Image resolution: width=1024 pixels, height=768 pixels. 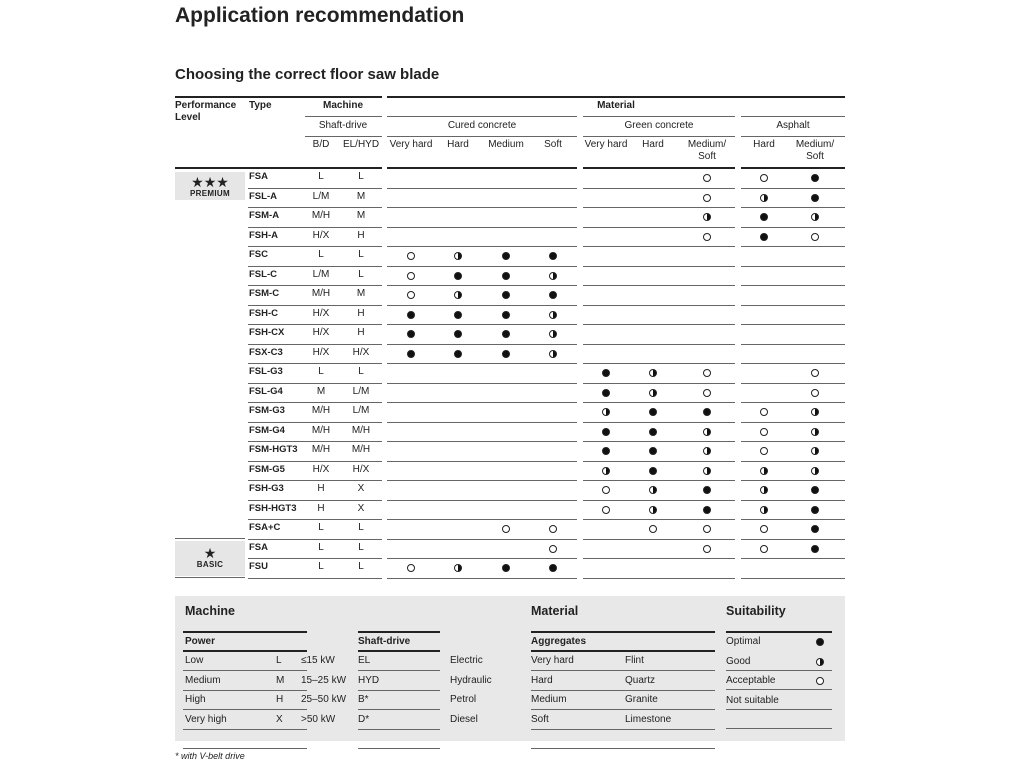 I want to click on row-bd: L, so click(x=321, y=547).